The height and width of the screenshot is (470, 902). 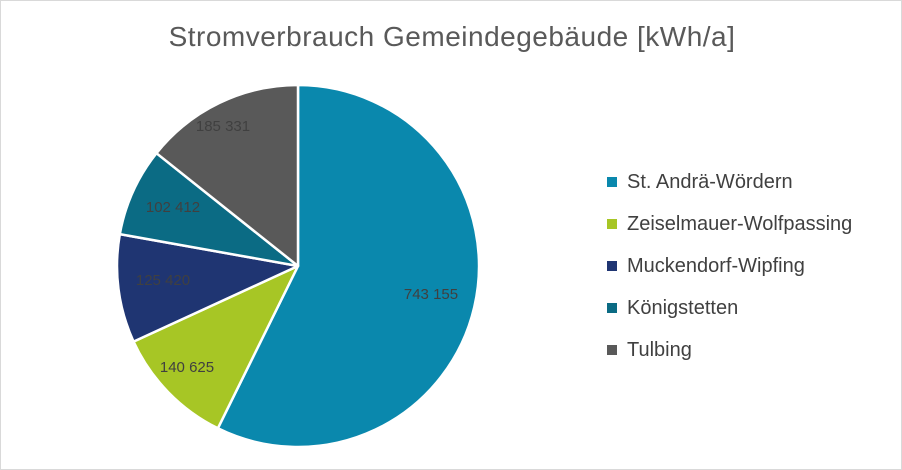 What do you see at coordinates (710, 181) in the screenshot?
I see `legend-label: St. Andrä-Wördern` at bounding box center [710, 181].